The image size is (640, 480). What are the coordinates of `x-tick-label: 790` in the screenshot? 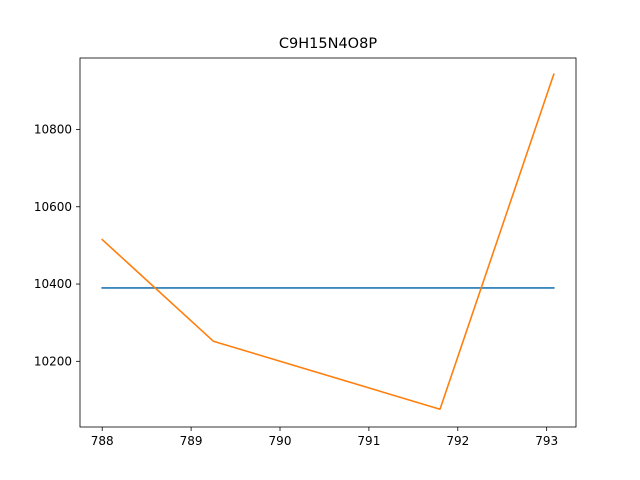 It's located at (280, 441).